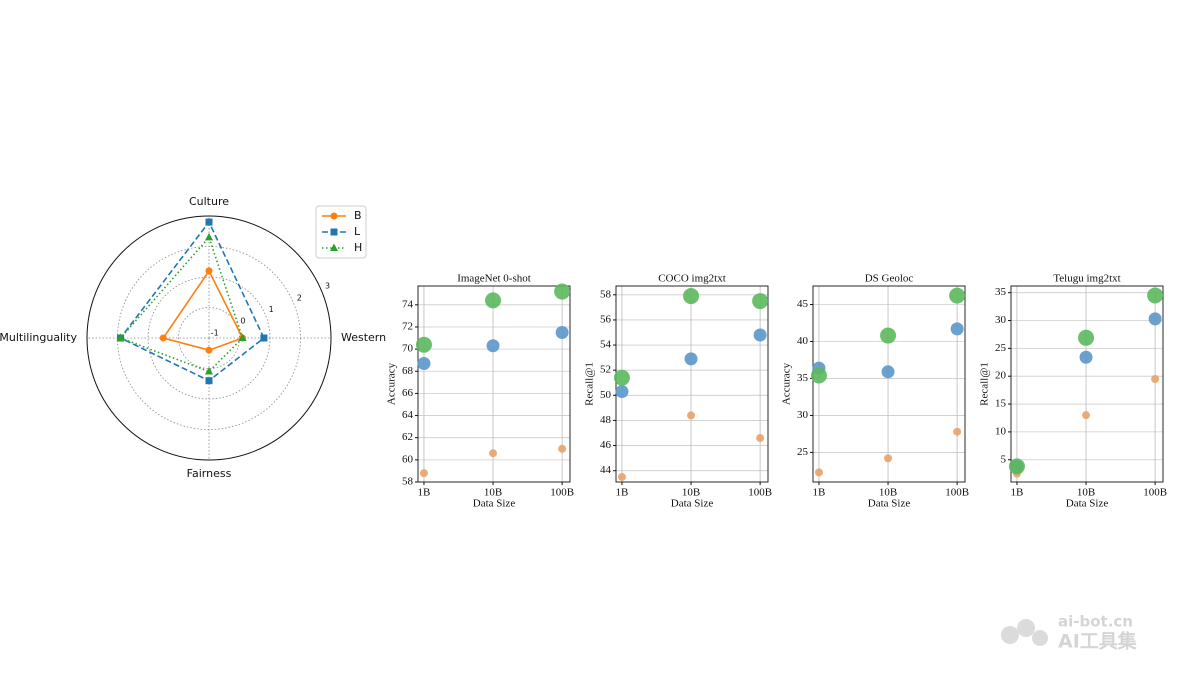  Describe the element at coordinates (209, 338) in the screenshot. I see `outer-circle` at that location.